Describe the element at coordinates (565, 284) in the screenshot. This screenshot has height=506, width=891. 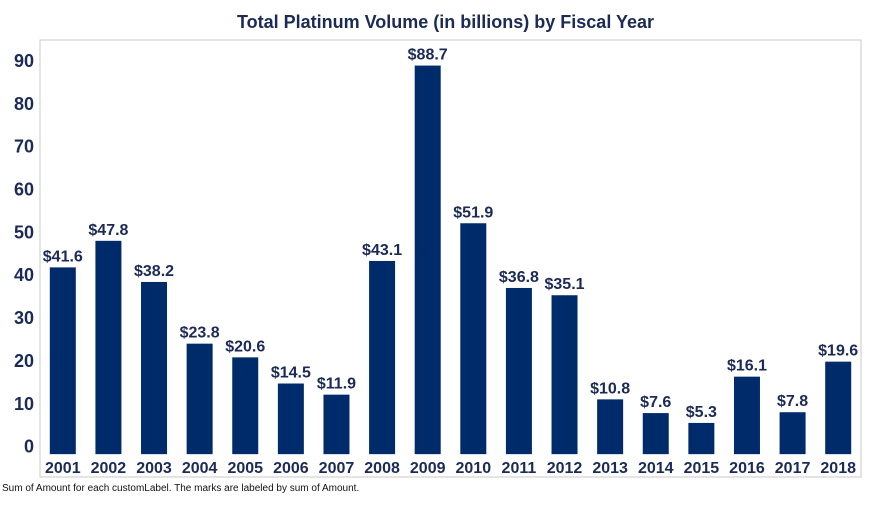
I see `data-label-2012: $35.1` at that location.